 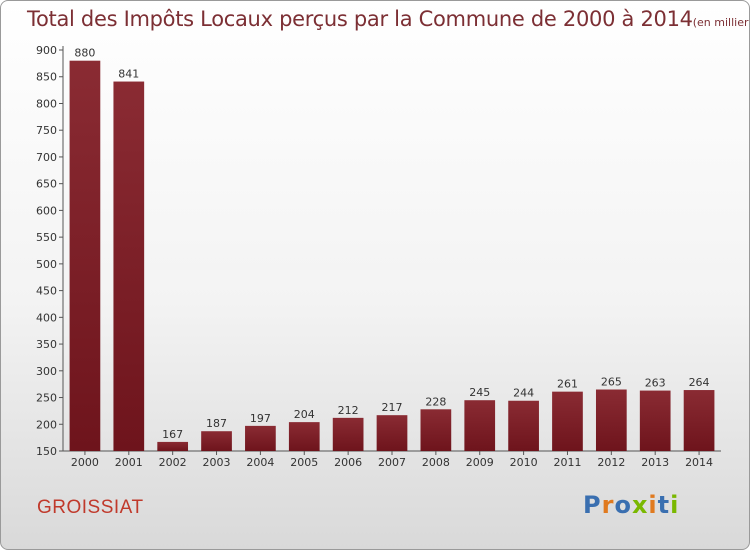 What do you see at coordinates (611, 382) in the screenshot?
I see `data-label: 265` at bounding box center [611, 382].